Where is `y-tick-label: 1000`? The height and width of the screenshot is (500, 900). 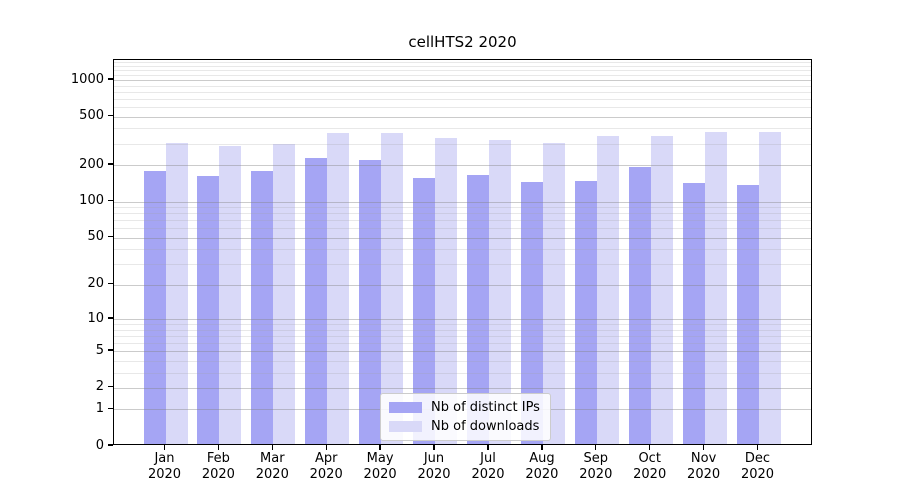
y-tick-label: 1000 is located at coordinates (87, 79).